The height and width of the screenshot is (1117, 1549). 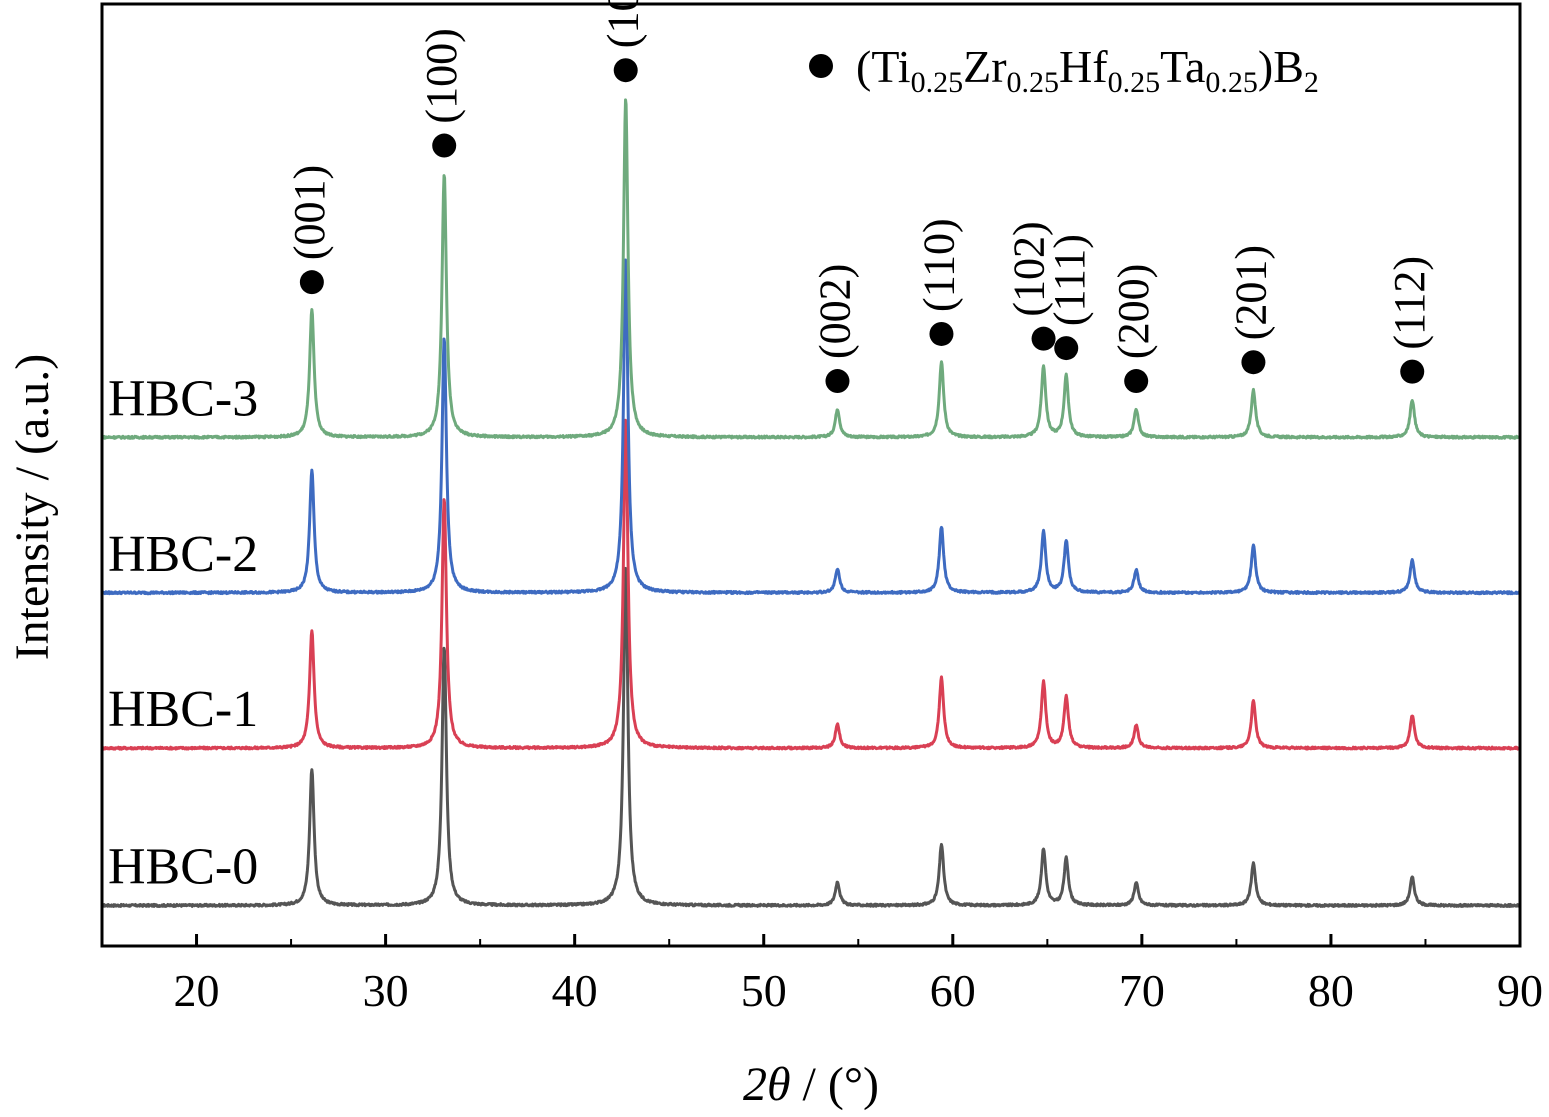 What do you see at coordinates (441, 75) in the screenshot?
I see `peak-label-100: (100)` at bounding box center [441, 75].